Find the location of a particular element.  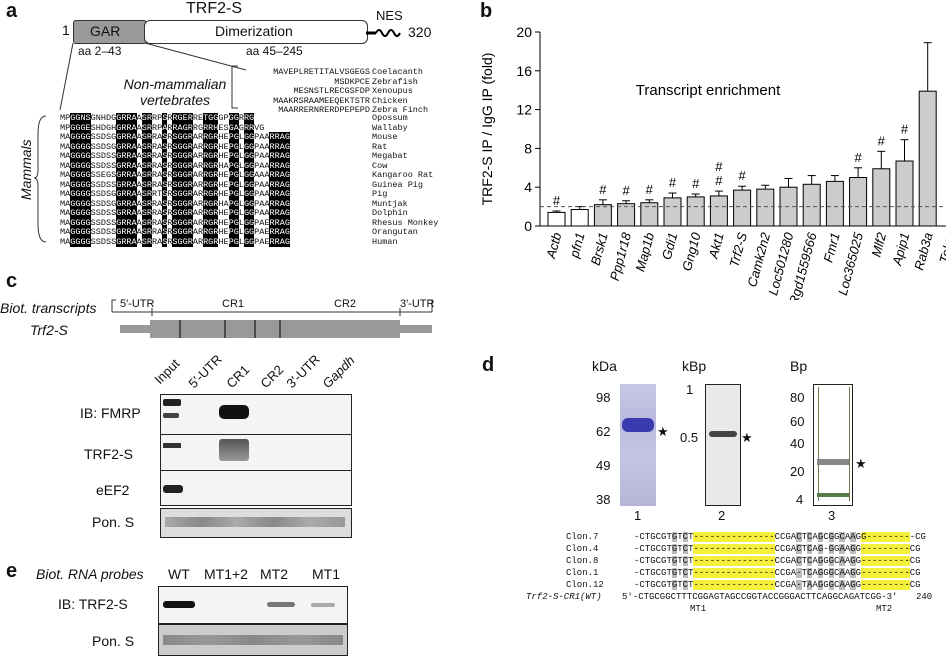

y-tick-label: 16 is located at coordinates (524, 71).